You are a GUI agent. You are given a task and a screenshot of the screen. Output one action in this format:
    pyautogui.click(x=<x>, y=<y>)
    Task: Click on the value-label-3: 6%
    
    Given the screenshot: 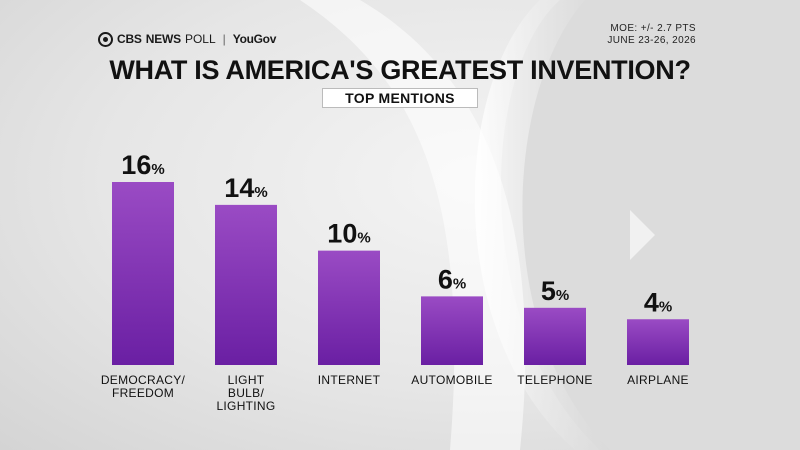 What is the action you would take?
    pyautogui.click(x=452, y=279)
    